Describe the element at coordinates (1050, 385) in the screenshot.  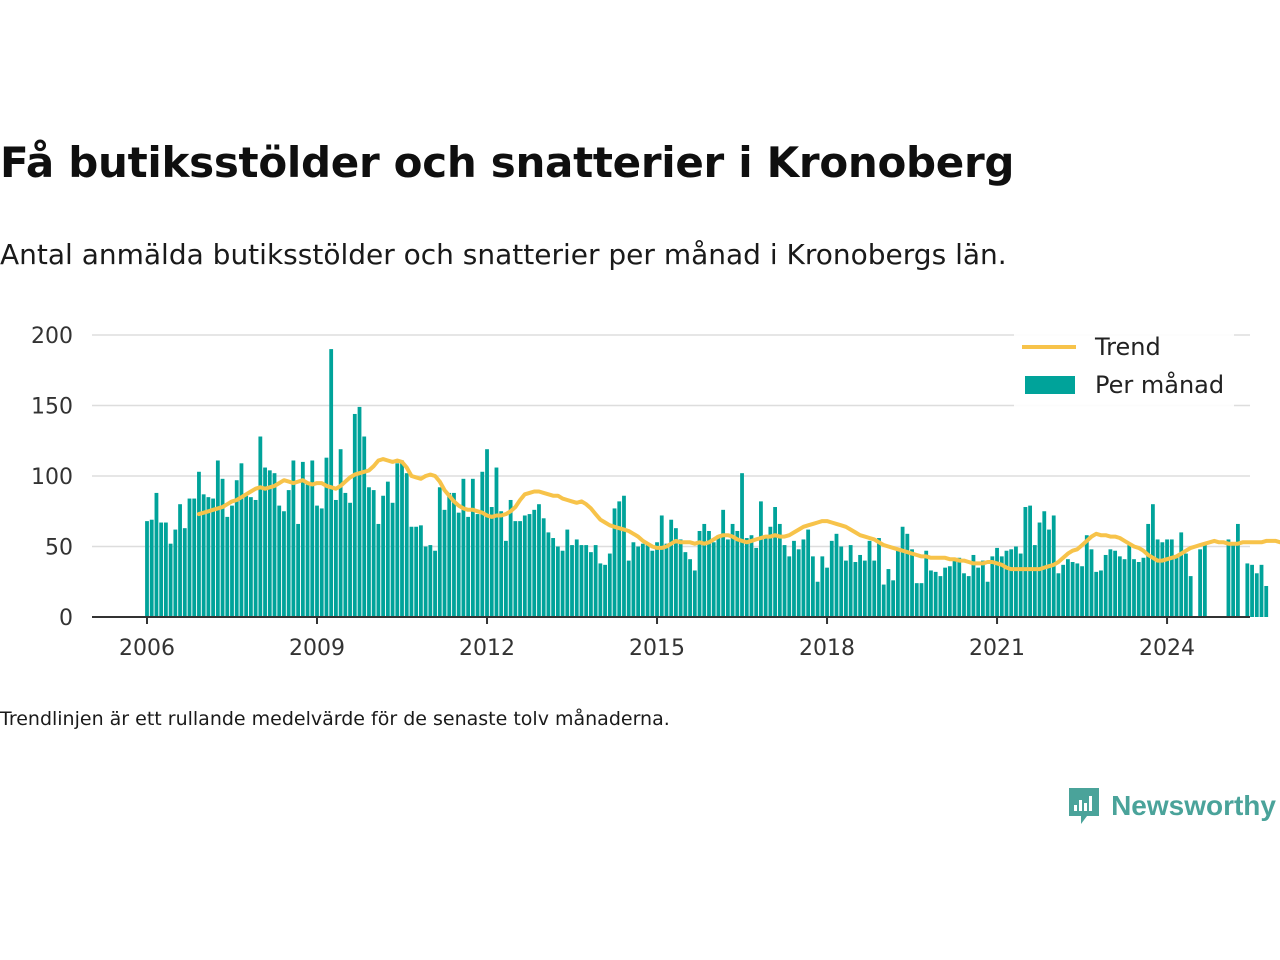
I see `legend-bar-swatch` at that location.